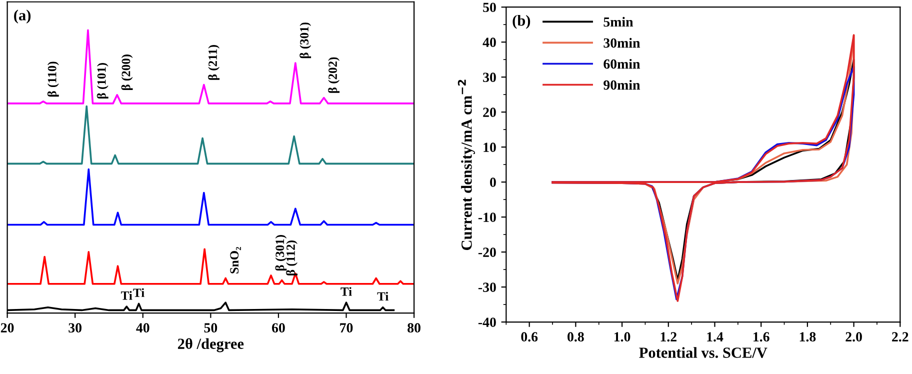 This screenshot has width=912, height=374. I want to click on legend-label: 90min, so click(622, 85).